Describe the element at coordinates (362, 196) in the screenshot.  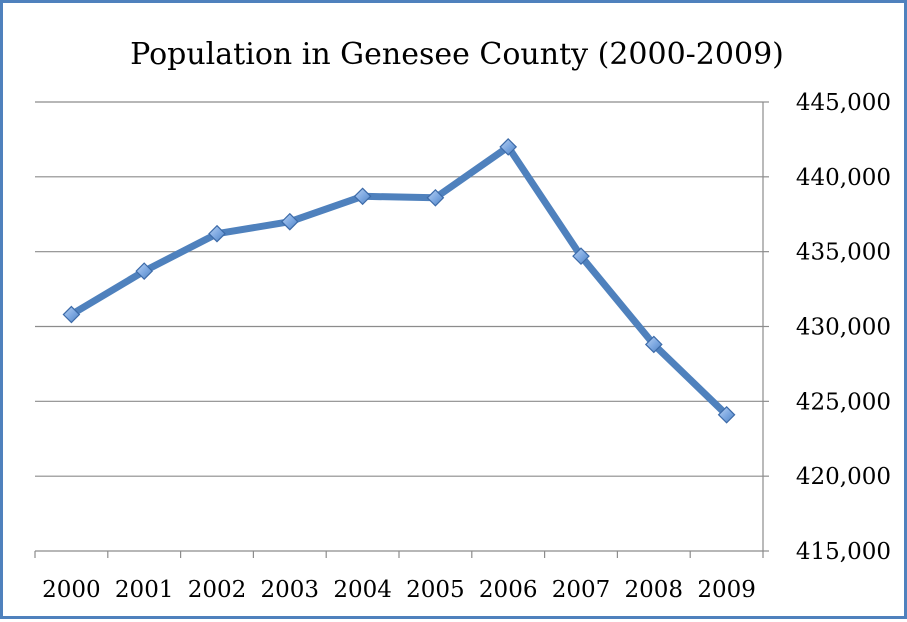
I see `data-point-2004` at that location.